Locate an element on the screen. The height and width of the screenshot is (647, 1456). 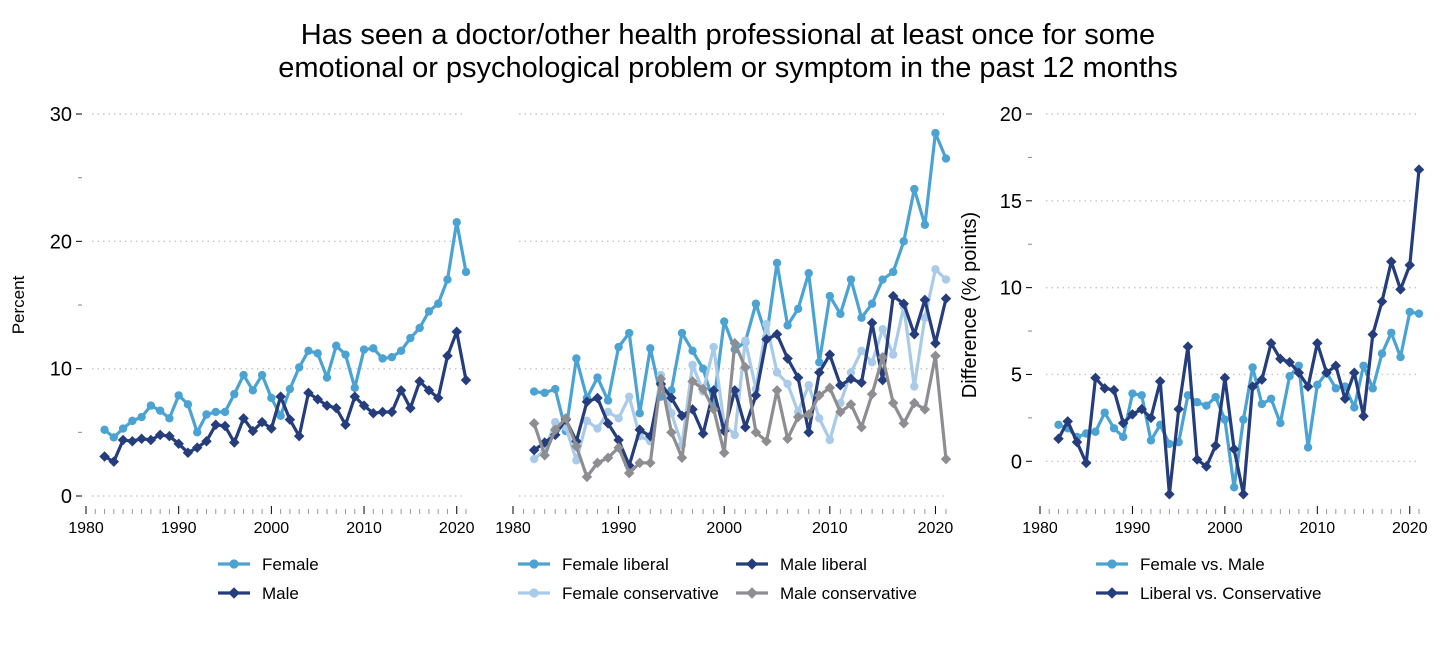
legend-label: Female conservative is located at coordinates (640, 593).